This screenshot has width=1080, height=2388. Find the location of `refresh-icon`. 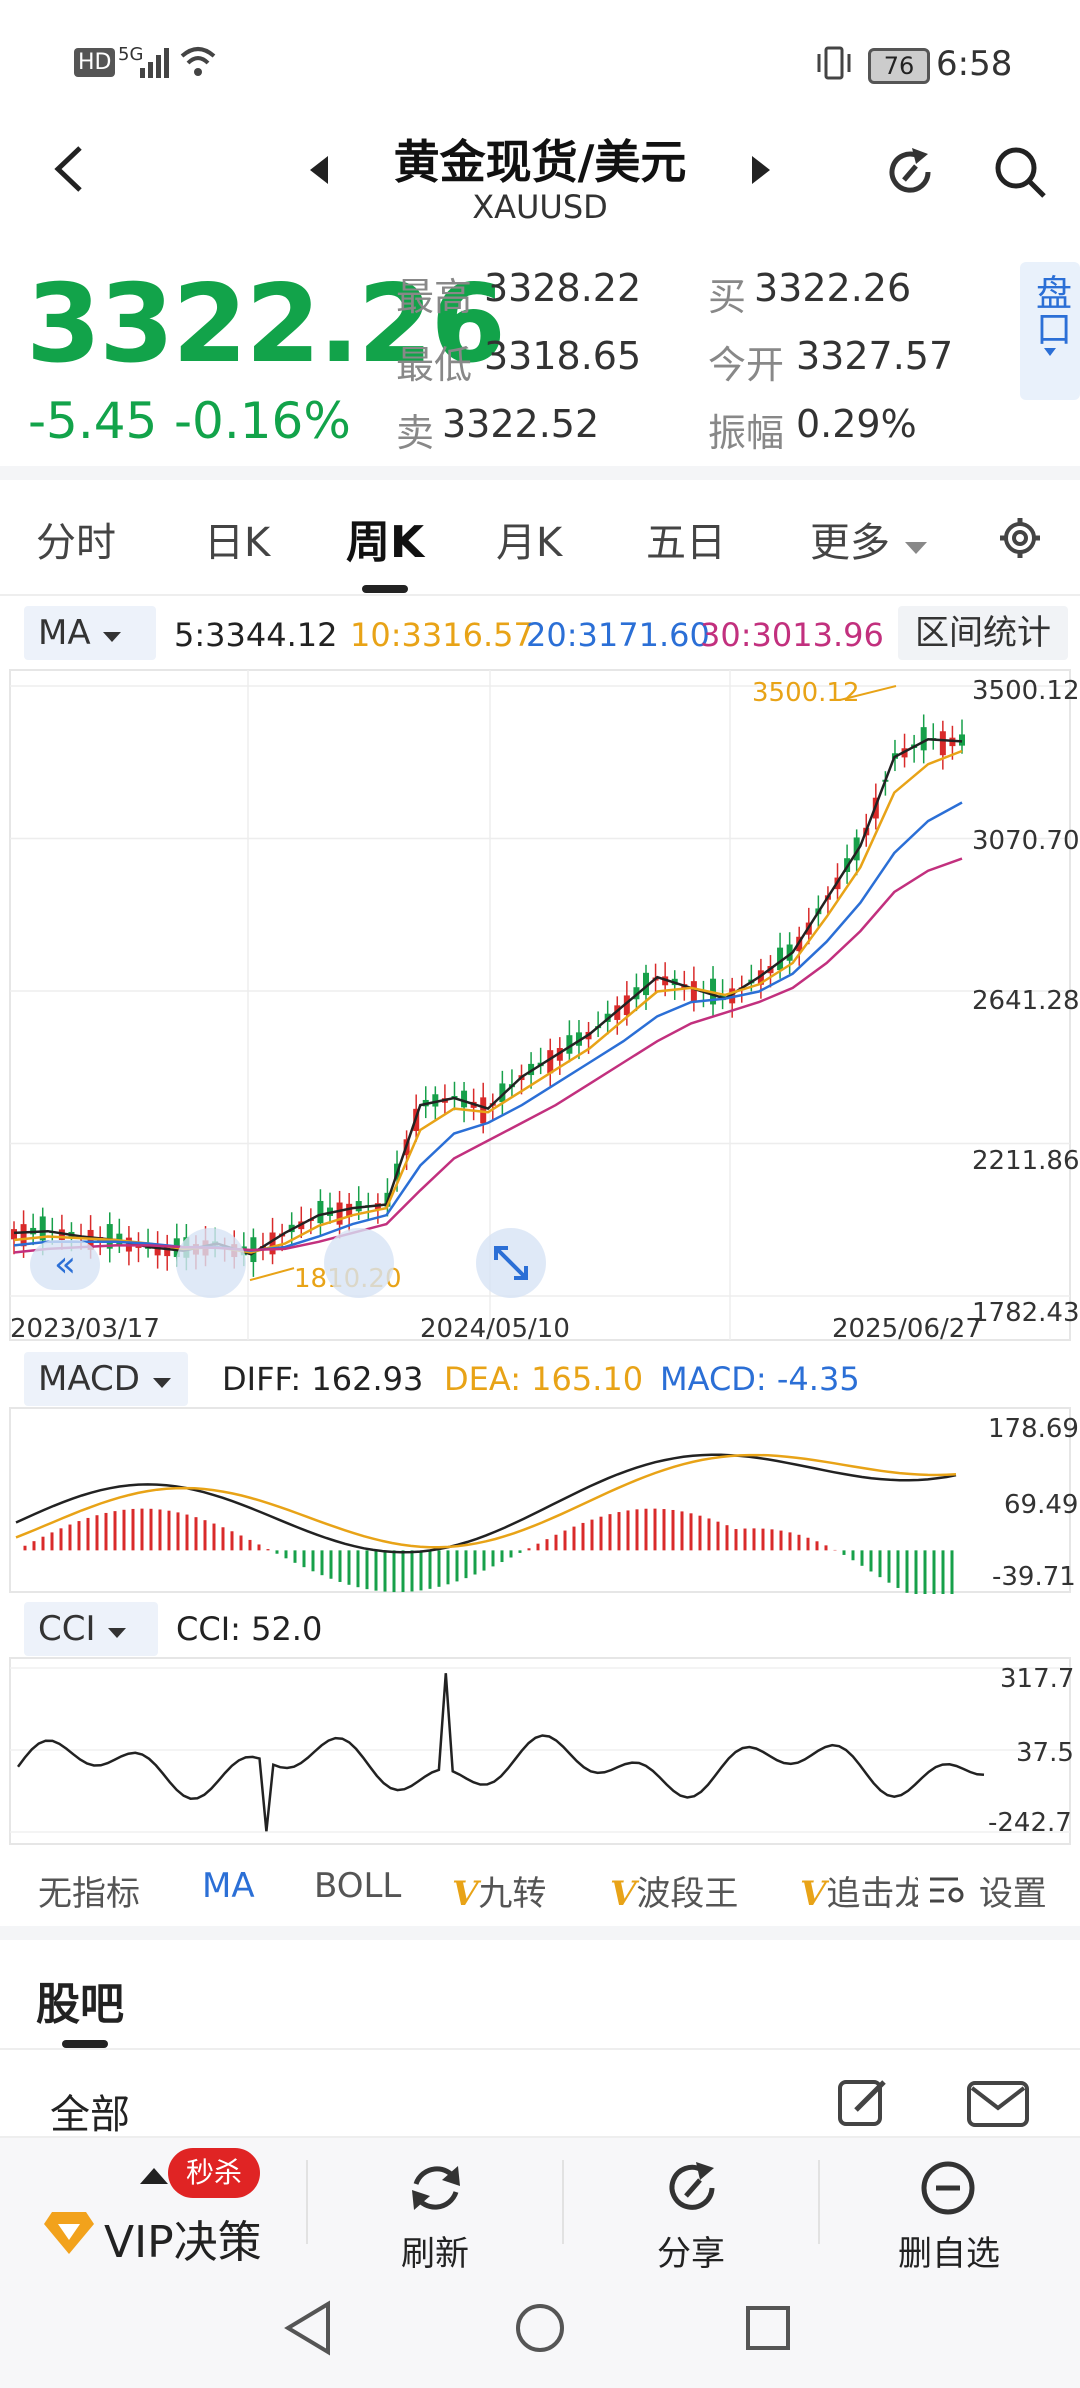

refresh-icon is located at coordinates (436, 2188).